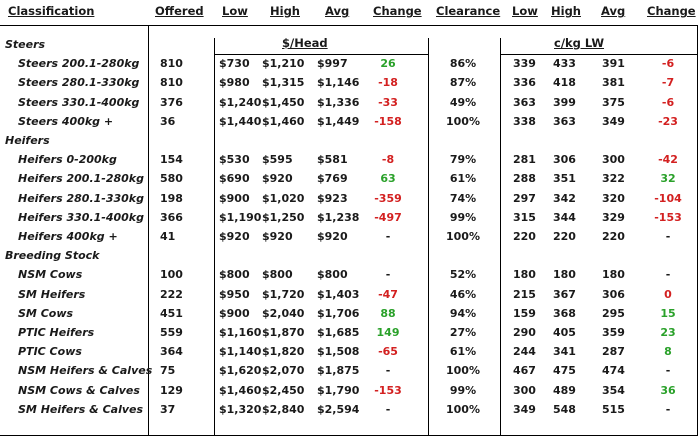 This screenshot has width=698, height=436. I want to click on cell-high2: 363, so click(564, 121).